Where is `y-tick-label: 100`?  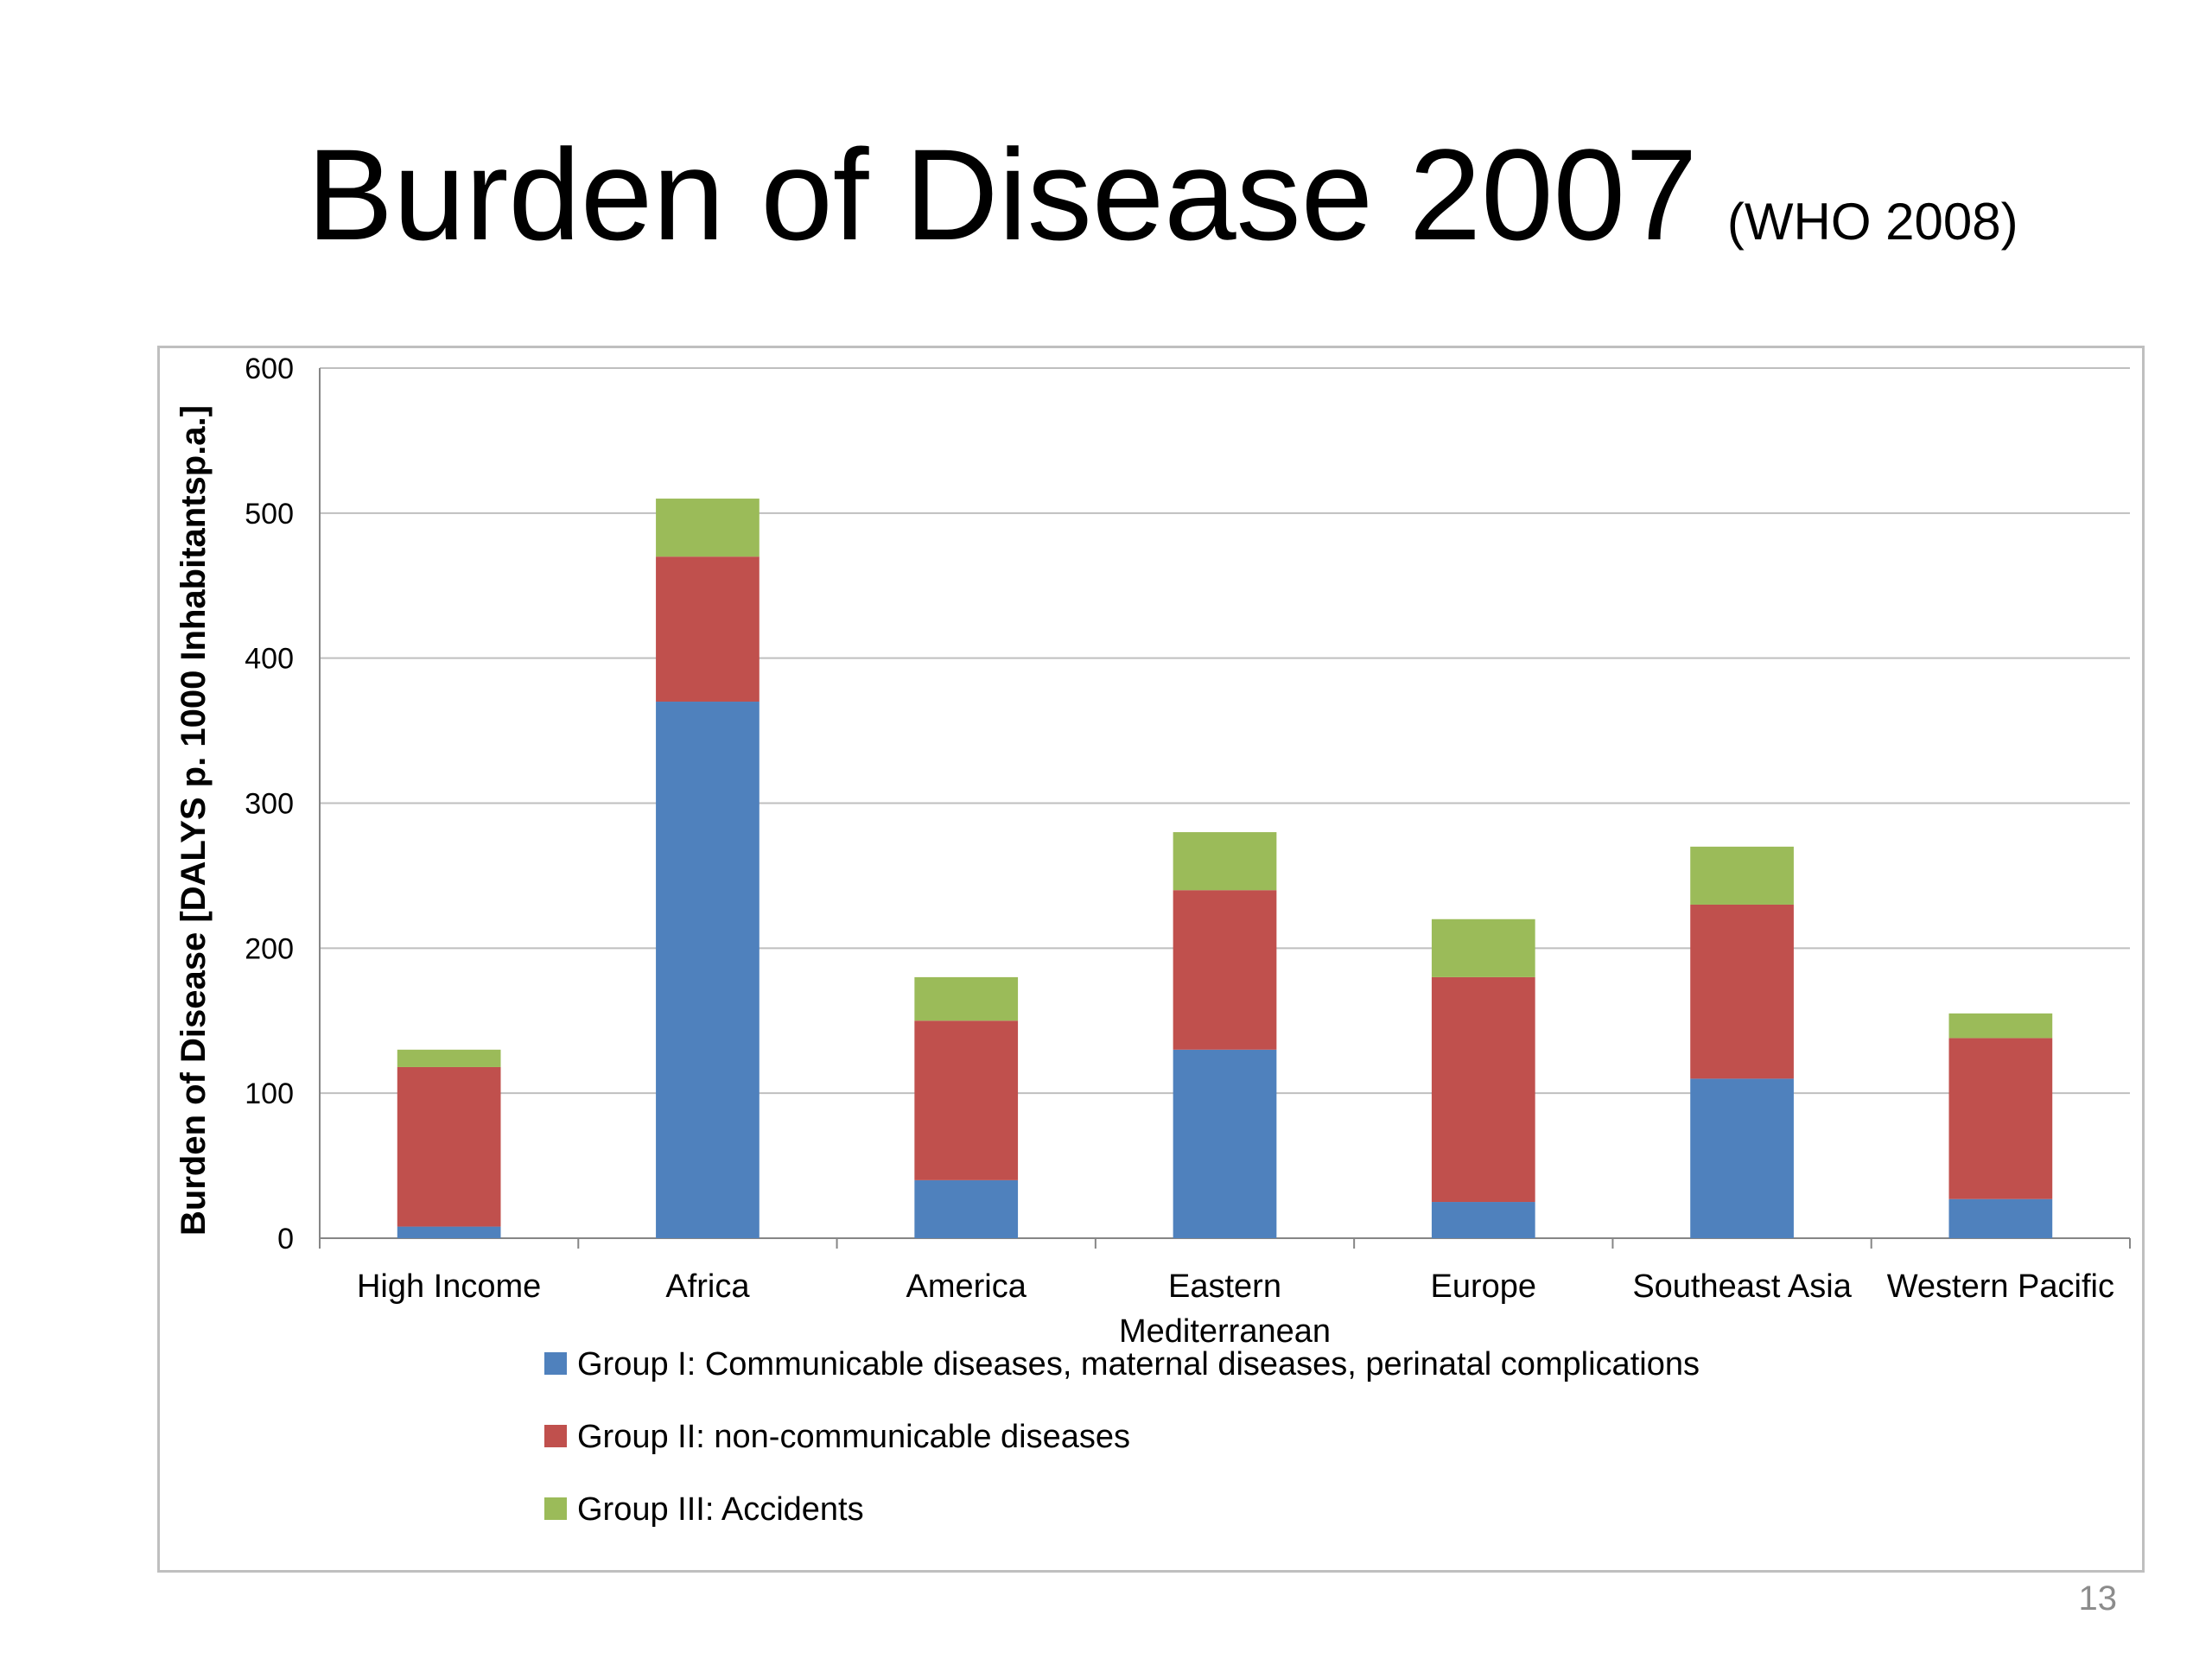 y-tick-label: 100 is located at coordinates (269, 1093).